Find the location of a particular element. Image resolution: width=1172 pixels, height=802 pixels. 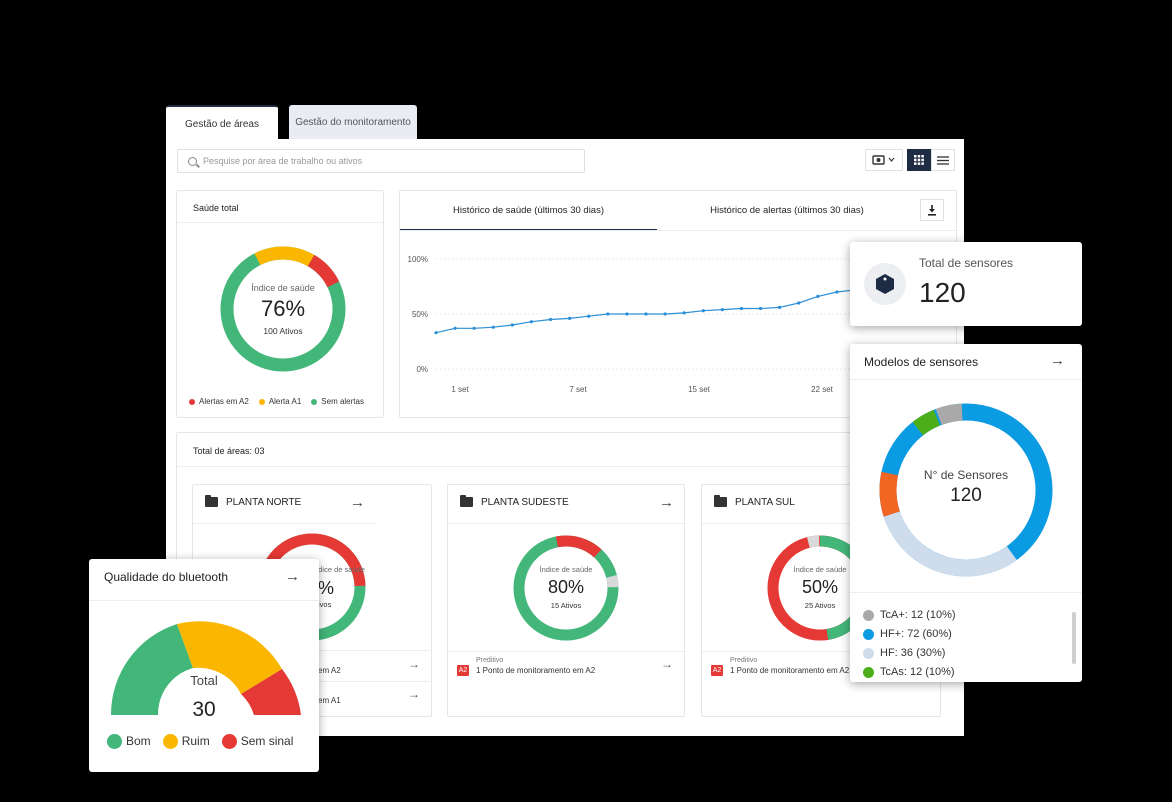

bluetooth-gauge is located at coordinates (205, 668).